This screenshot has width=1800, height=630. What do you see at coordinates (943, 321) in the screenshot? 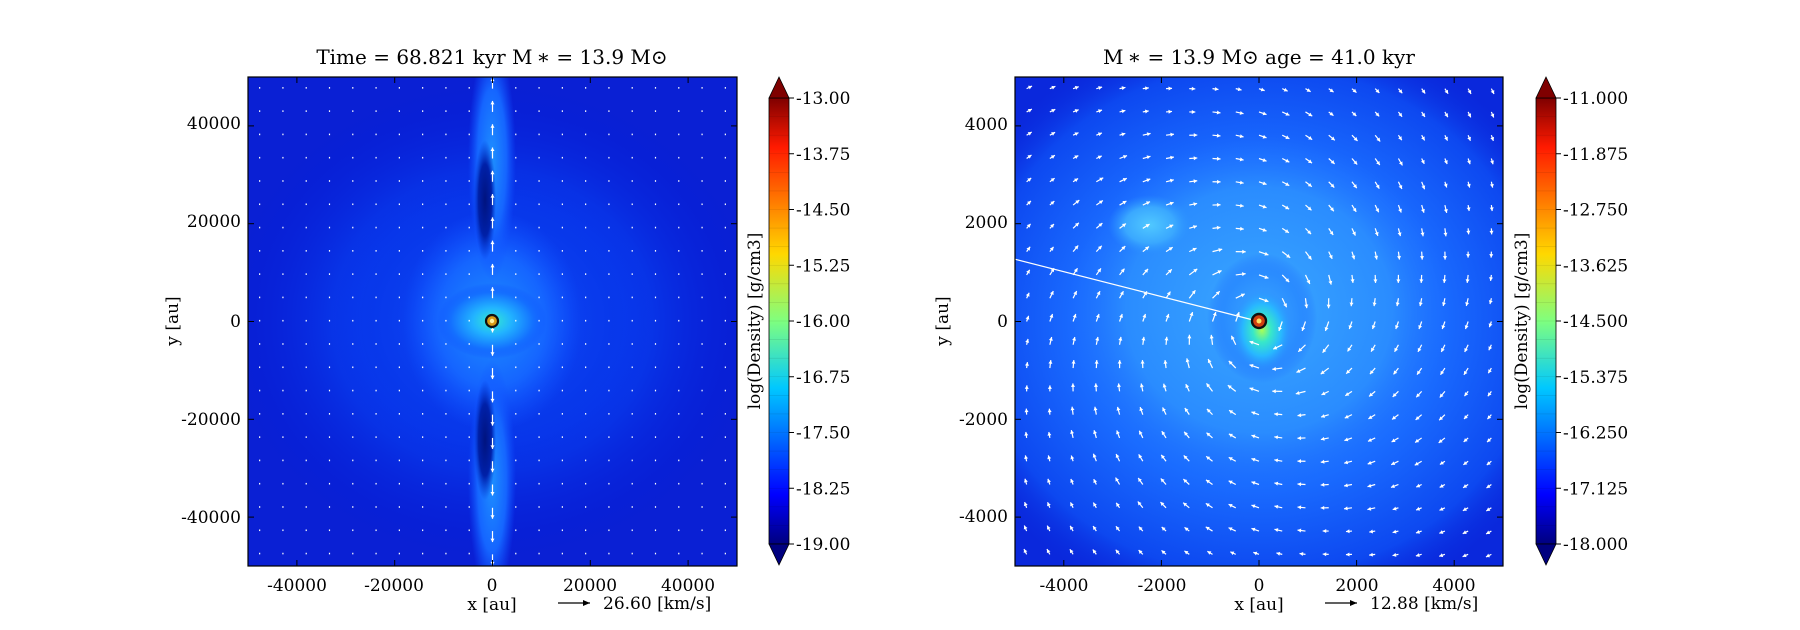
I see `right-ylabel: y [au]` at bounding box center [943, 321].